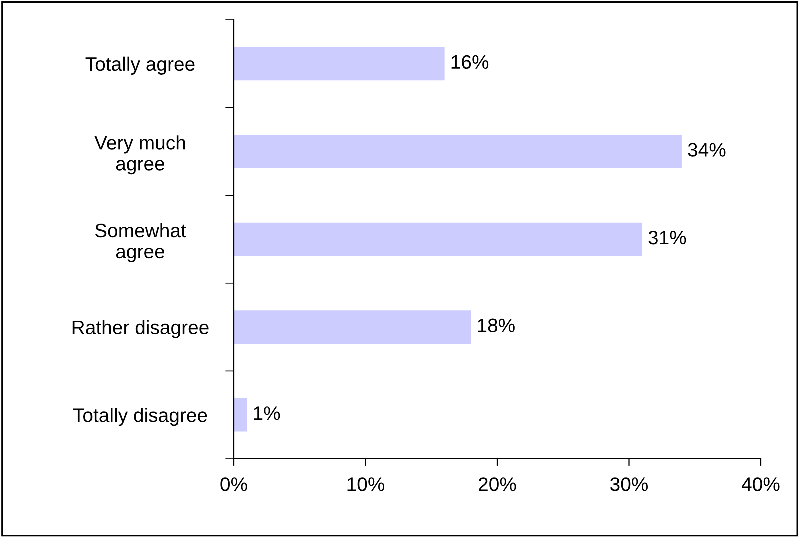 This screenshot has width=800, height=538. Describe the element at coordinates (267, 413) in the screenshot. I see `data-label: 1%` at that location.